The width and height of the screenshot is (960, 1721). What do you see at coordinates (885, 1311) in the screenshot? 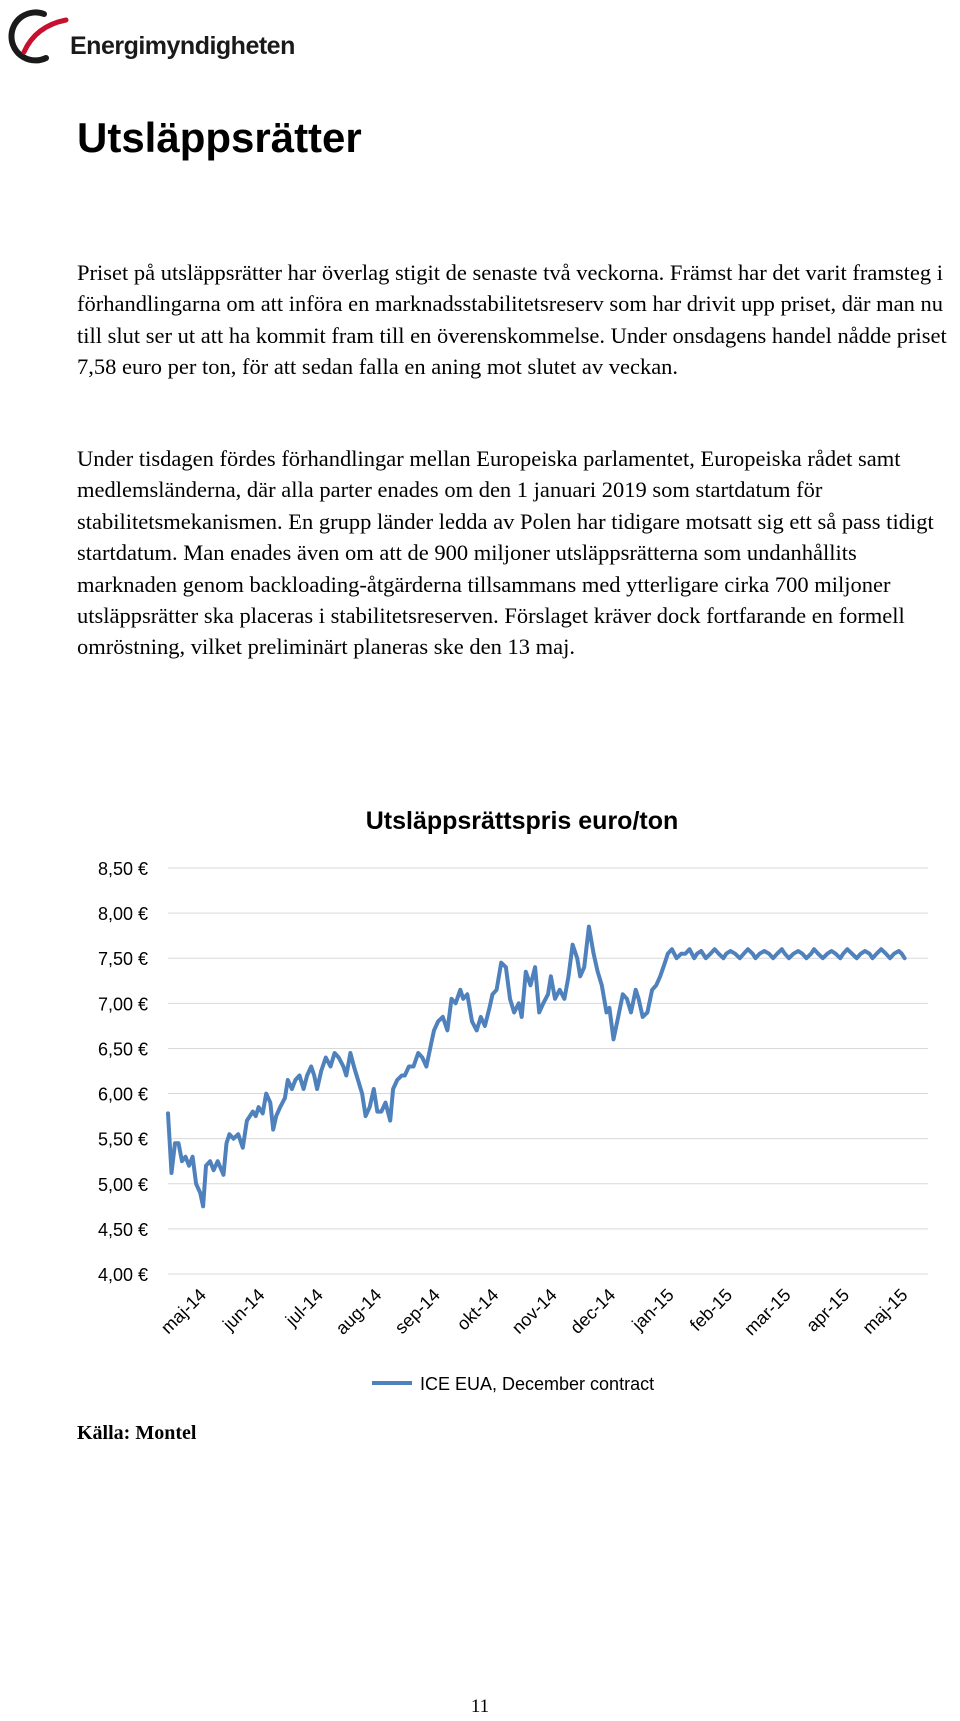
I see `x-tick-label: maj-15` at bounding box center [885, 1311].